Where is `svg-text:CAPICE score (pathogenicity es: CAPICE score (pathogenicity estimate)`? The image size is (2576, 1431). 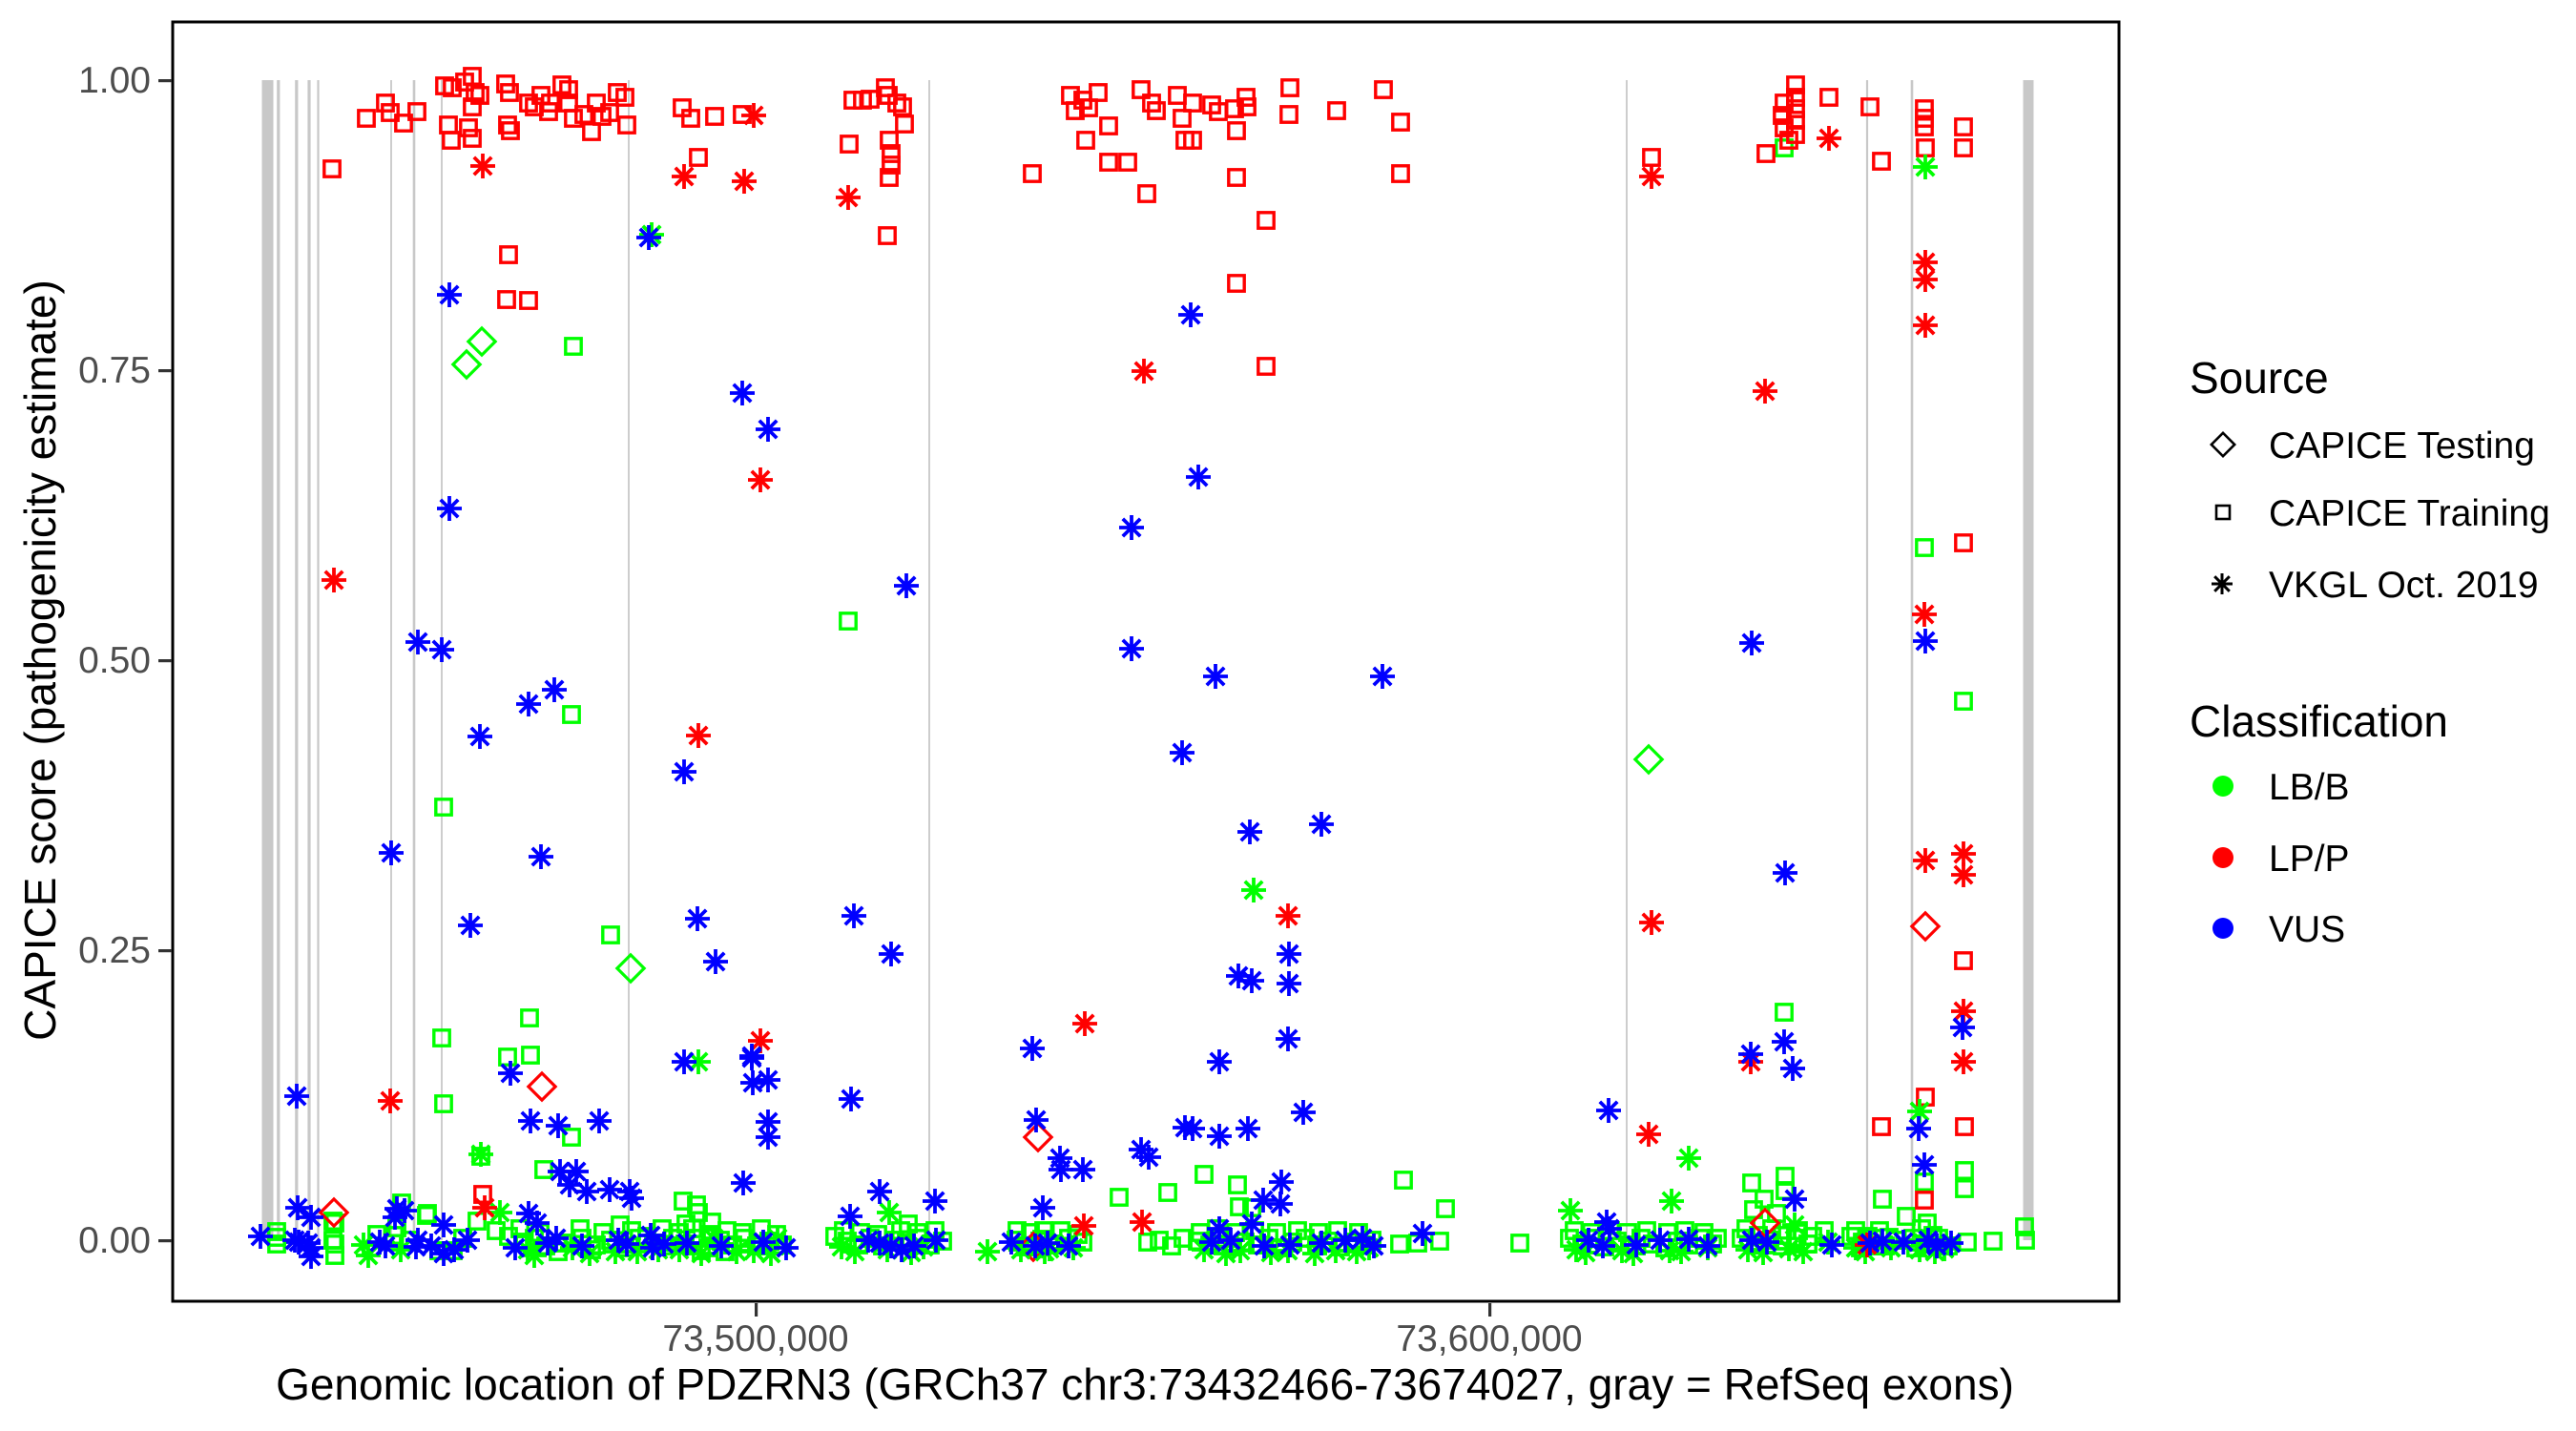 svg-text:CAPICE score (pathogenicity es: CAPICE score (pathogenicity estimate) is located at coordinates (40, 660).